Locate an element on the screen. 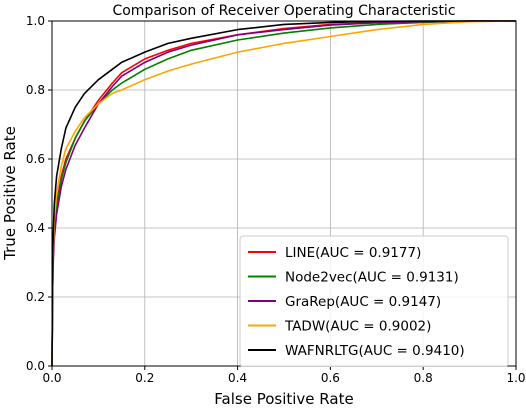 This screenshot has width=526, height=408. y-tick-label: 0.6 is located at coordinates (35, 159).